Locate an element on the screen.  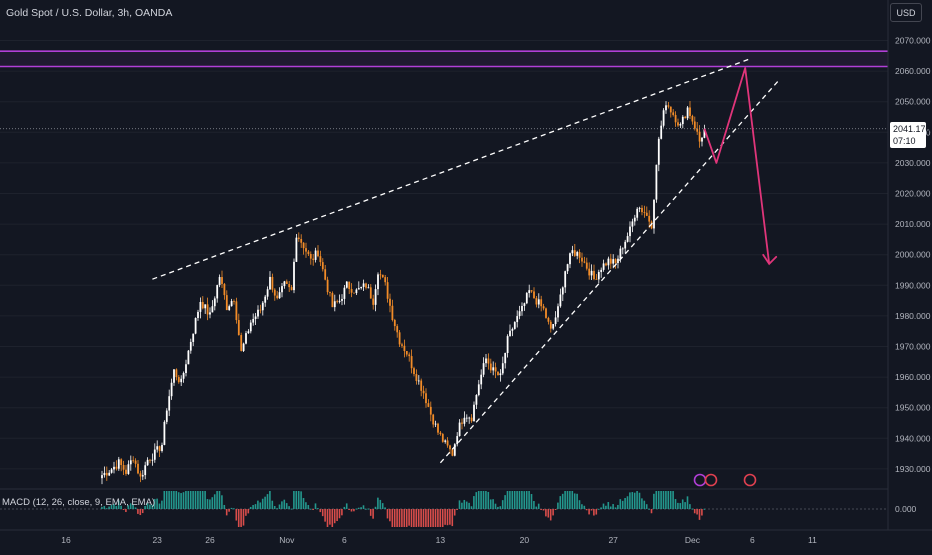
macd-indicator-label: MACD (12, 26, close, 9, EMA, EMA) is located at coordinates (79, 502).